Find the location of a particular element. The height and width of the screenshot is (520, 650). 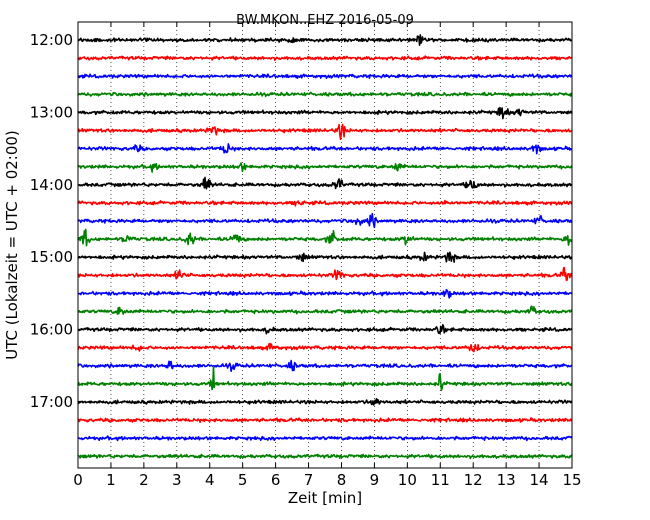

y-tick-label: 14:00 is located at coordinates (51, 185).